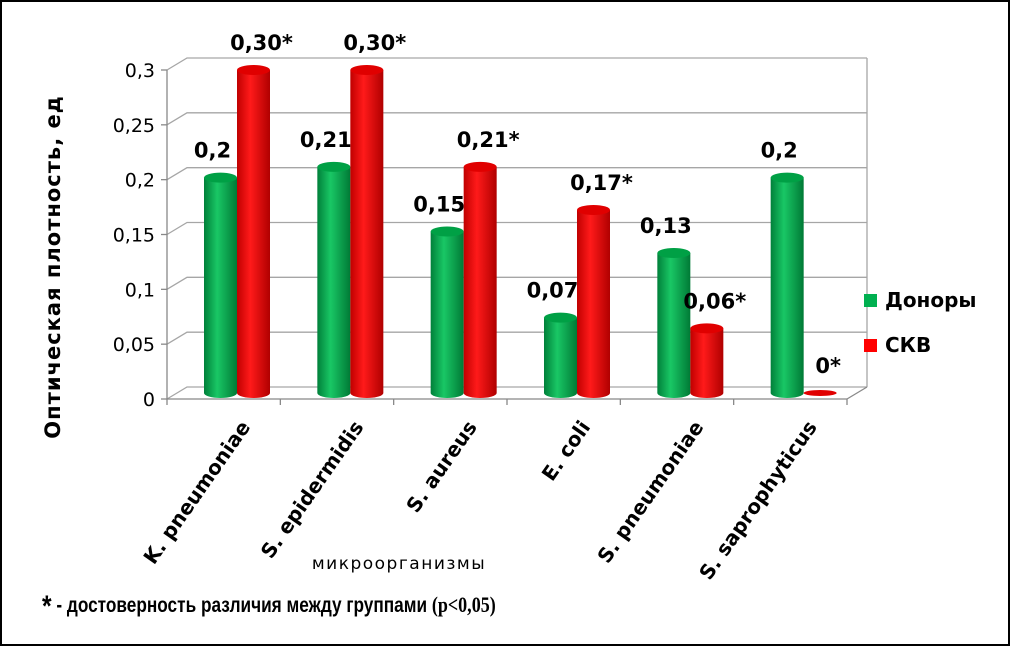 The image size is (1010, 646). What do you see at coordinates (140, 290) in the screenshot?
I see `y-tick-label: 0,1` at bounding box center [140, 290].